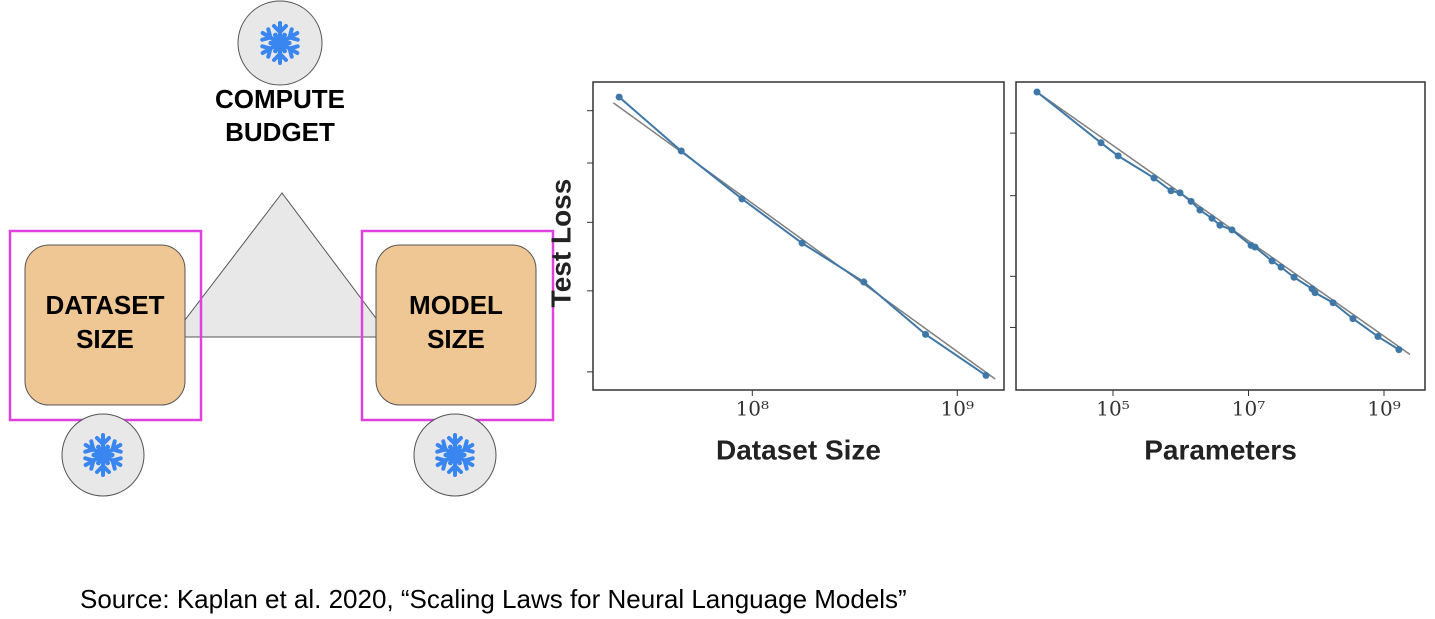 Image resolution: width=1435 pixels, height=619 pixels. What do you see at coordinates (752, 409) in the screenshot?
I see `x-tick-label: 10⁸` at bounding box center [752, 409].